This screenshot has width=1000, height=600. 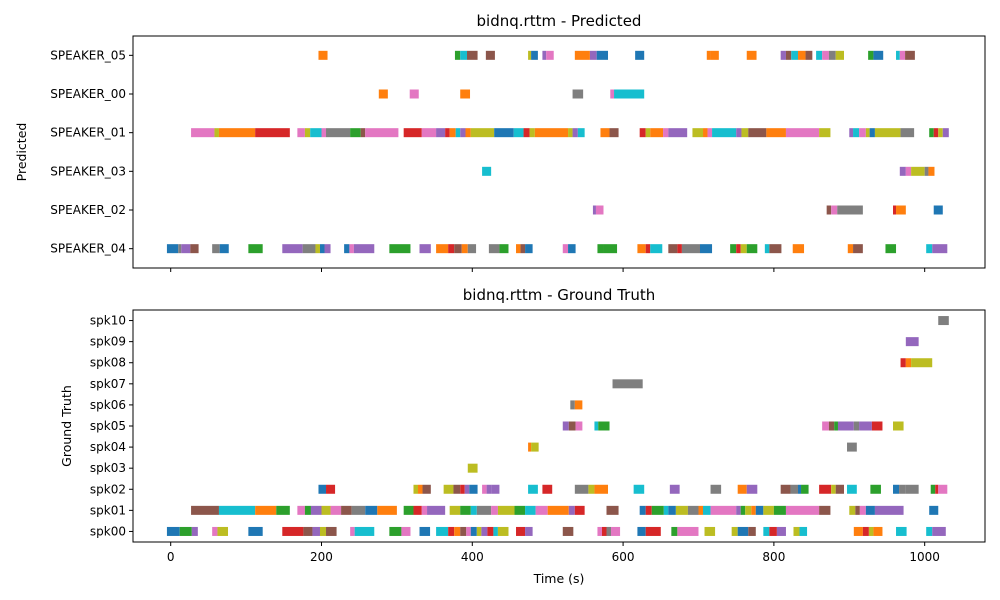 What do you see at coordinates (88, 249) in the screenshot?
I see `y-tick-label-speaker_04: SPEAKER_04` at bounding box center [88, 249].